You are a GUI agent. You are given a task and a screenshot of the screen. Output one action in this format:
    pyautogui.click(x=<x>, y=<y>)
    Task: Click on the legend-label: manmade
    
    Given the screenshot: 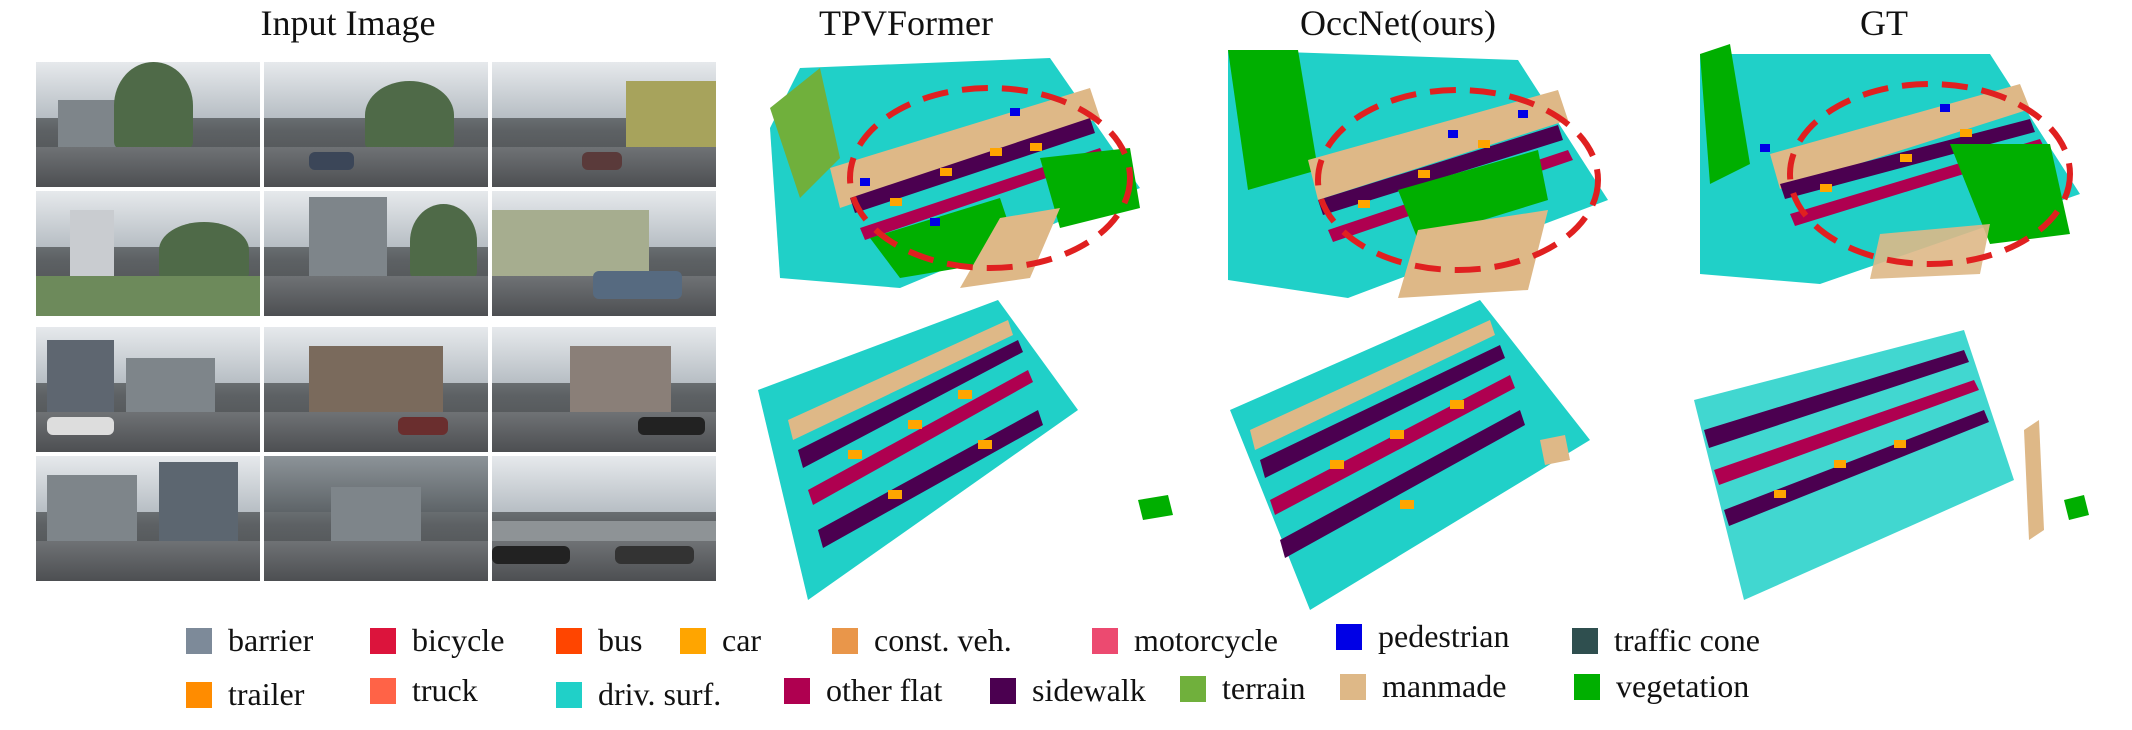 What is the action you would take?
    pyautogui.click(x=1444, y=686)
    